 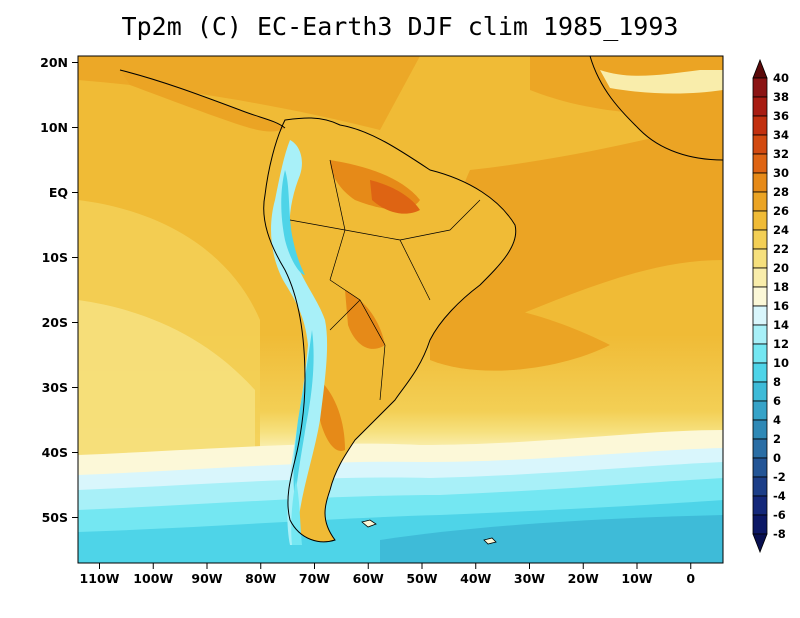 I want to click on colorbar-label: -2, so click(x=779, y=477).